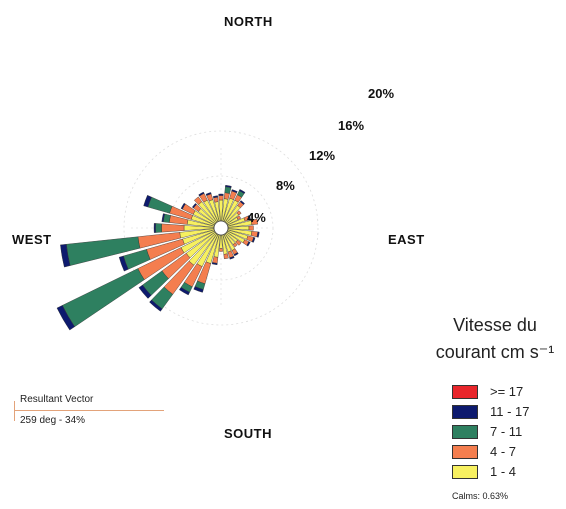  I want to click on resultant-vector: Resultant Vector 259 deg - 34%, so click(56, 410).